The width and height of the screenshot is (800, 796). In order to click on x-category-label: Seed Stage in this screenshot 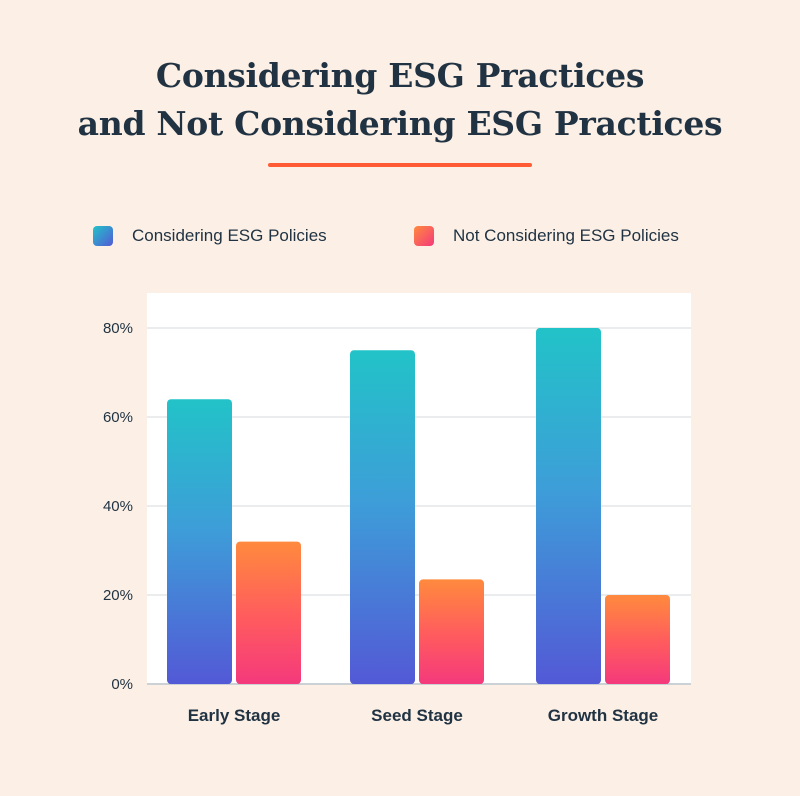, I will do `click(417, 715)`.